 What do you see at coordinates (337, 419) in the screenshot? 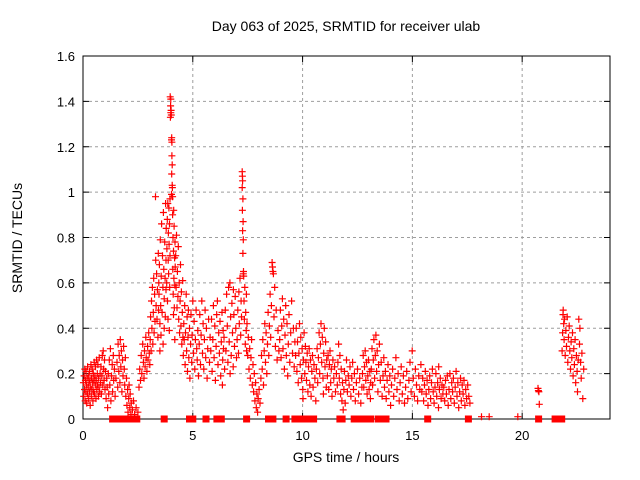
I see `zero-markers` at bounding box center [337, 419].